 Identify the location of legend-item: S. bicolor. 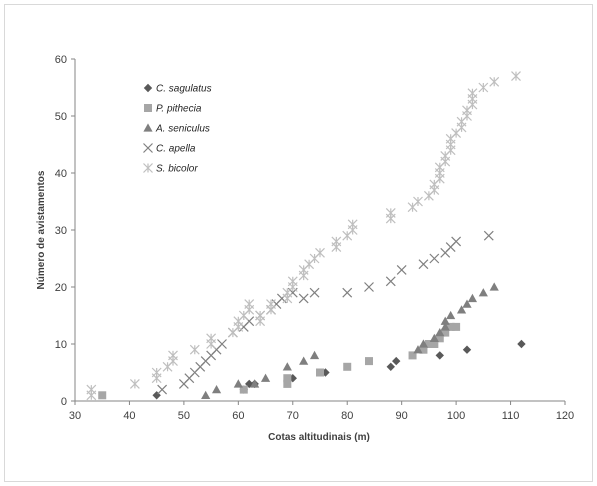
(170, 169).